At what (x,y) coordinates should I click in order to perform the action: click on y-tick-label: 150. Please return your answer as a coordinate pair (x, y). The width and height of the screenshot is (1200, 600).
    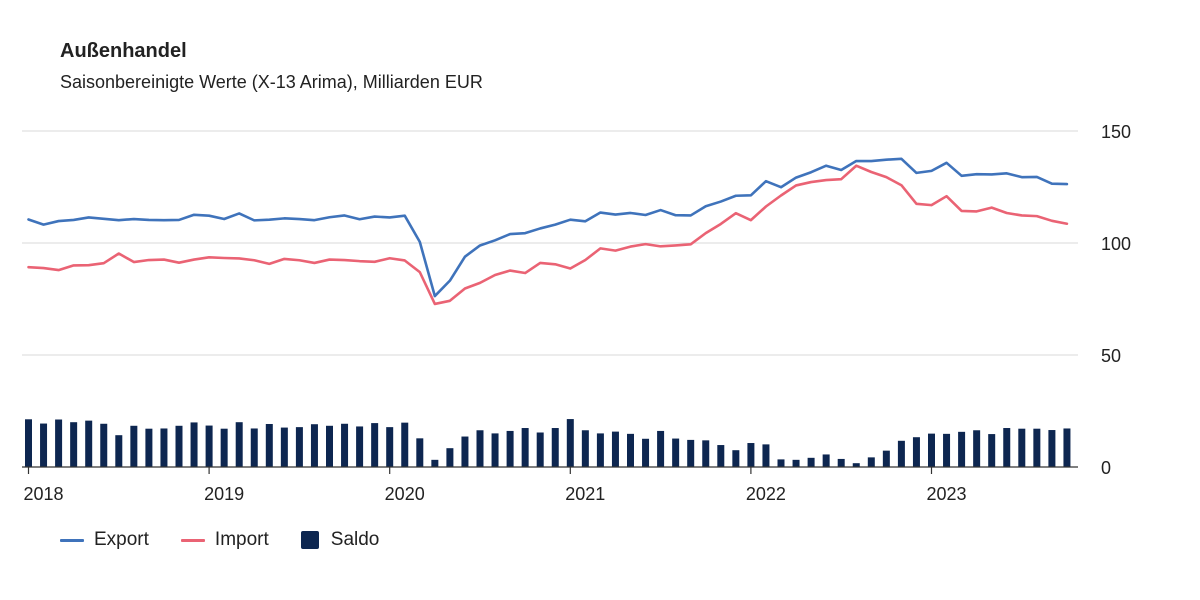
    Looking at the image, I should click on (1116, 132).